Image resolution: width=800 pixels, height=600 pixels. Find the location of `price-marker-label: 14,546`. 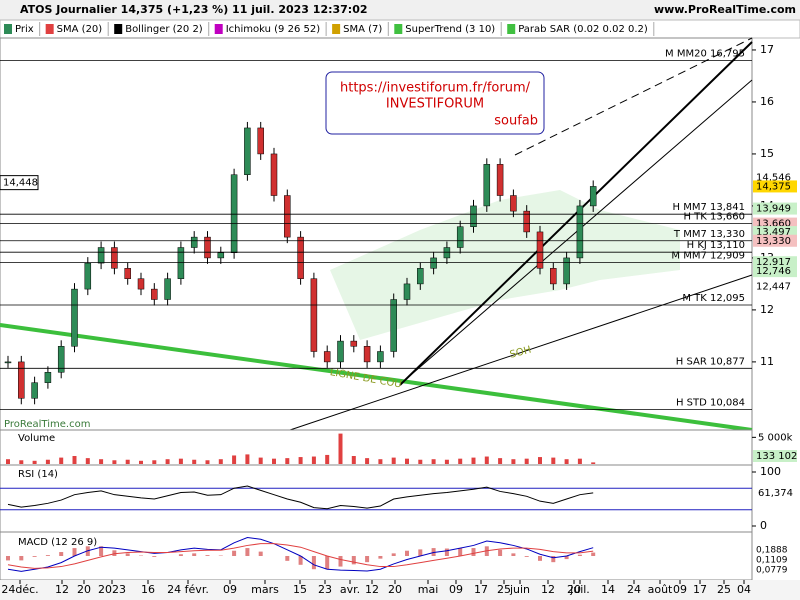

price-marker-label: 14,546 is located at coordinates (773, 178).